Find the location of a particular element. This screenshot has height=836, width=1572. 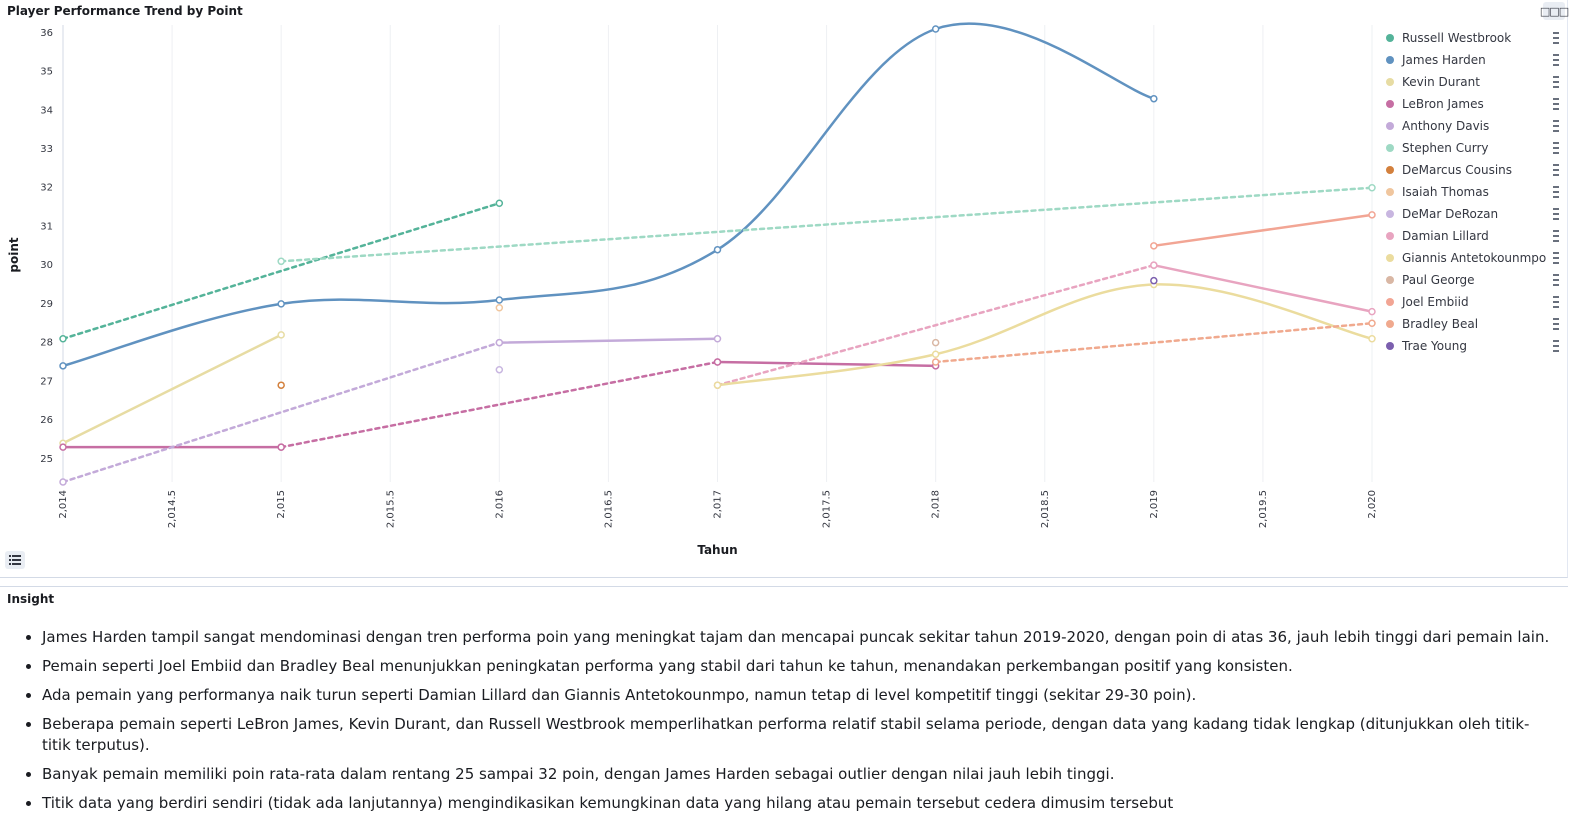

x-tick-label: 2,020 is located at coordinates (1372, 504).